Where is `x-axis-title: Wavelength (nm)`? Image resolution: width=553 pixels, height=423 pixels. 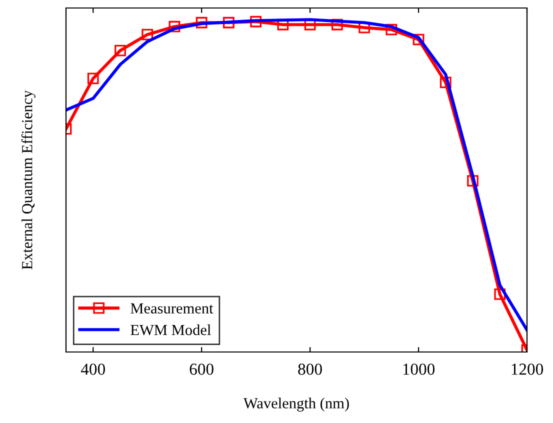 x-axis-title: Wavelength (nm) is located at coordinates (296, 405).